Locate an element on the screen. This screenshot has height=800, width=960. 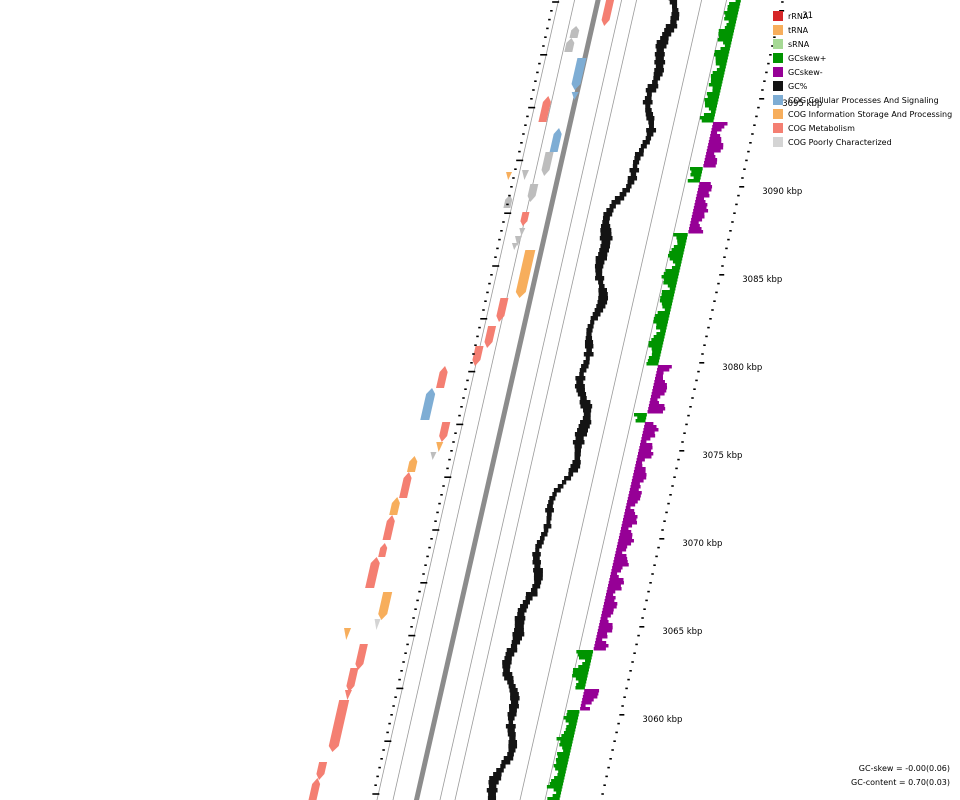
legend-label: tRNA is located at coordinates (798, 30).